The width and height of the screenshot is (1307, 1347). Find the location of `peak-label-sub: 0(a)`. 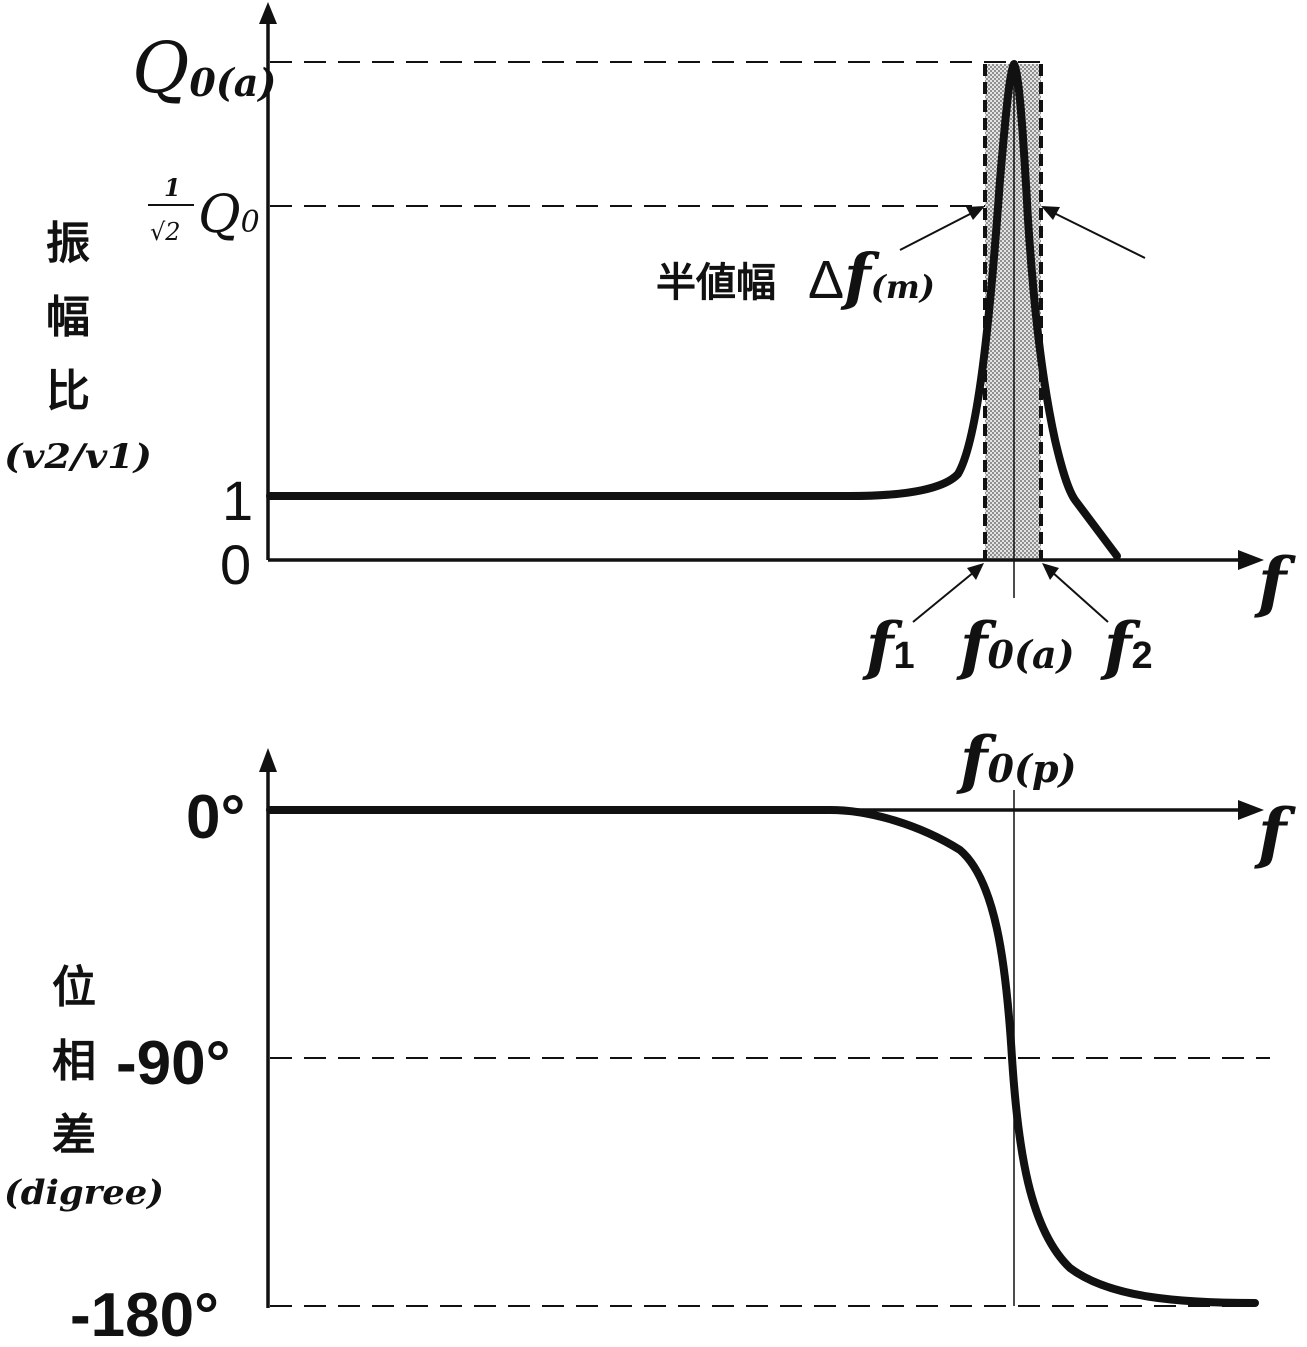

peak-label-sub: 0(a) is located at coordinates (232, 82).